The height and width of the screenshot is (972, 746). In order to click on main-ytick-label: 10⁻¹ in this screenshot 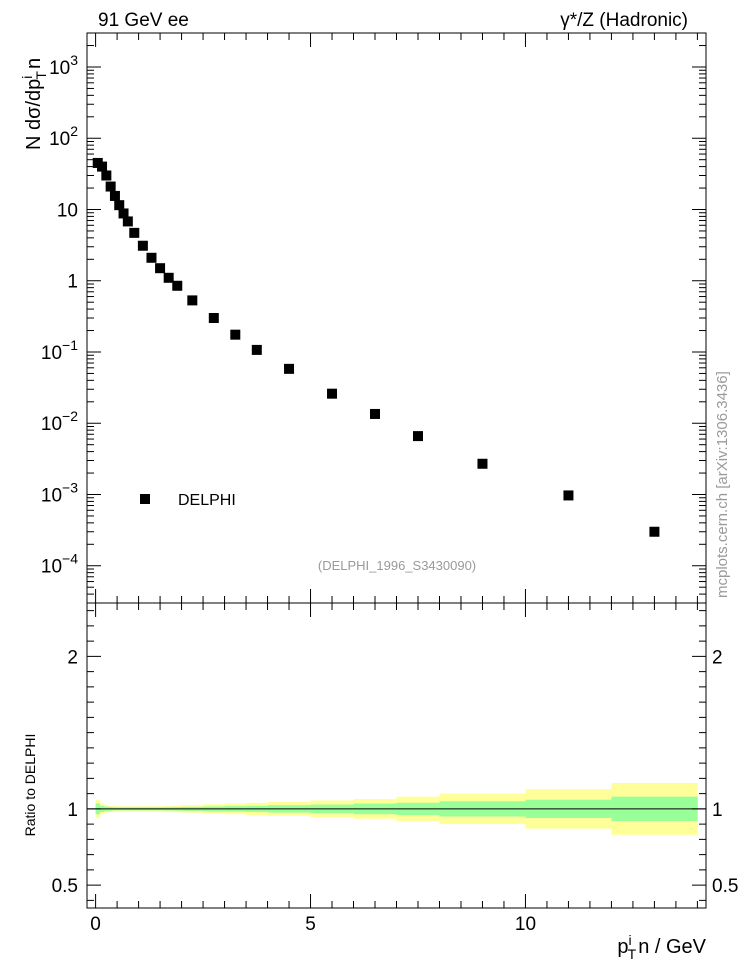, I will do `click(59, 350)`.